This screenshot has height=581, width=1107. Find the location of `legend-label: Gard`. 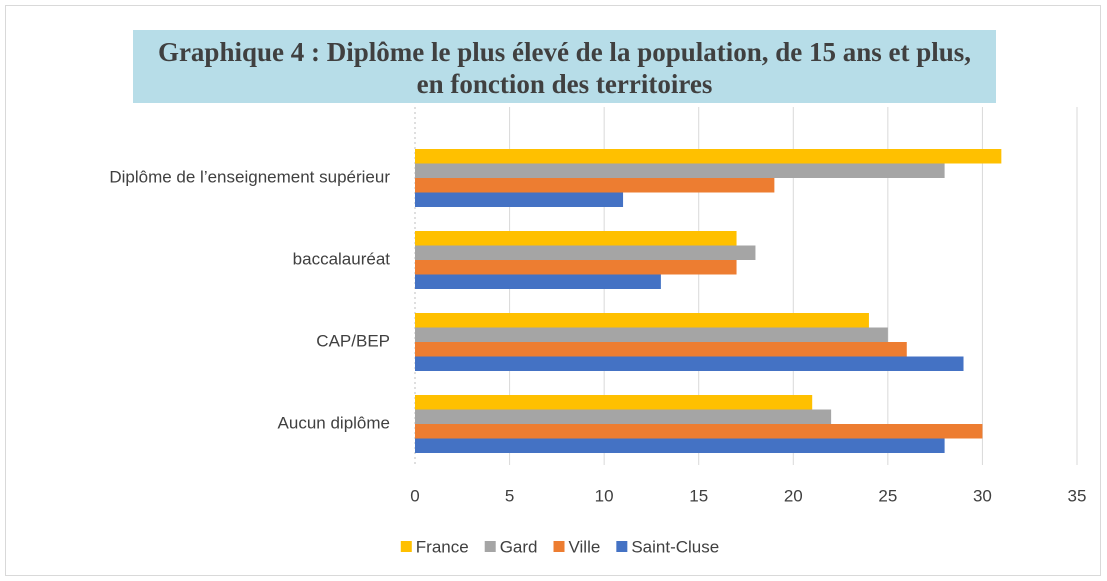

legend-label: Gard is located at coordinates (519, 546).